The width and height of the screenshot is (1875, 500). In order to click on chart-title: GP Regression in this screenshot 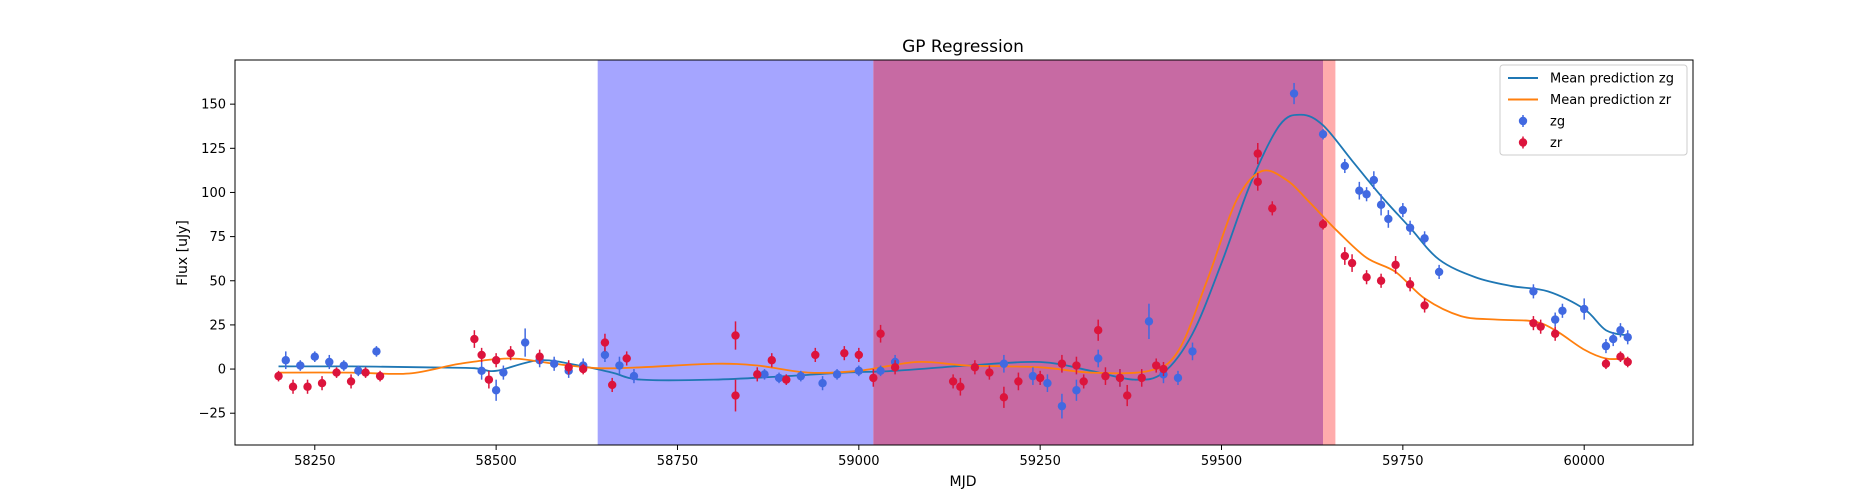, I will do `click(963, 47)`.